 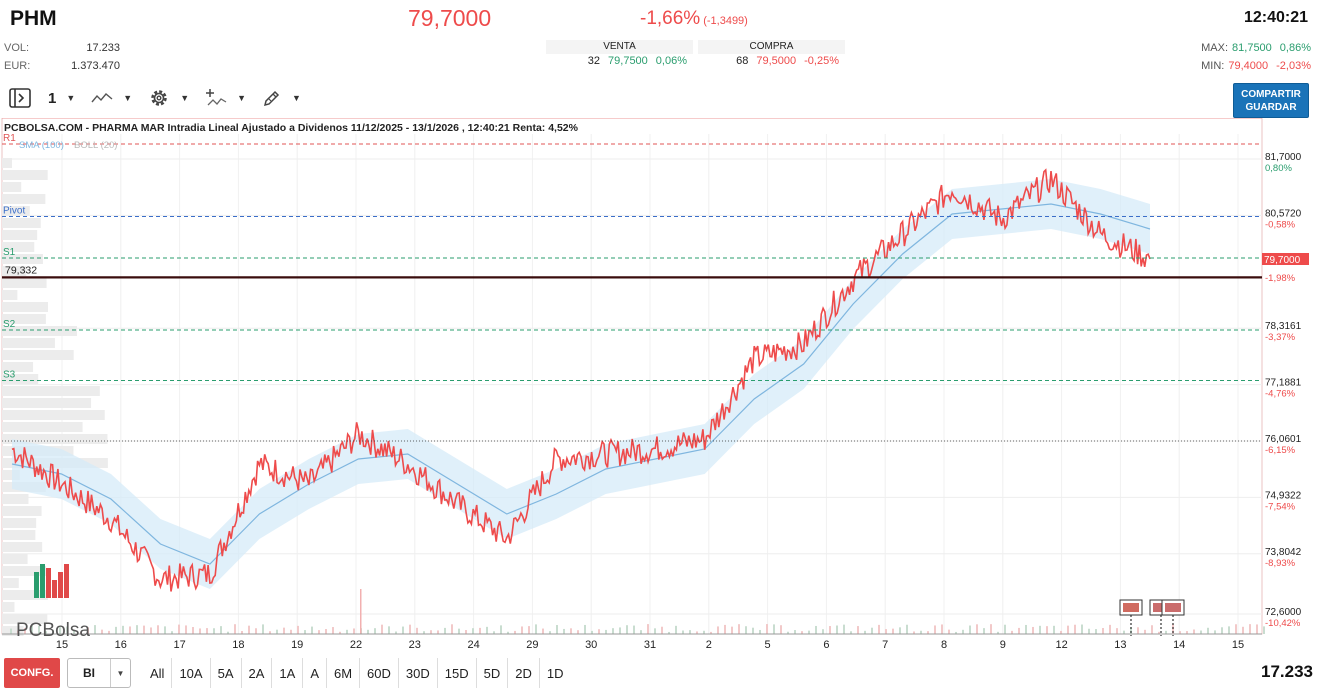 What do you see at coordinates (1061, 645) in the screenshot?
I see `x-tick-label: 12` at bounding box center [1061, 645].